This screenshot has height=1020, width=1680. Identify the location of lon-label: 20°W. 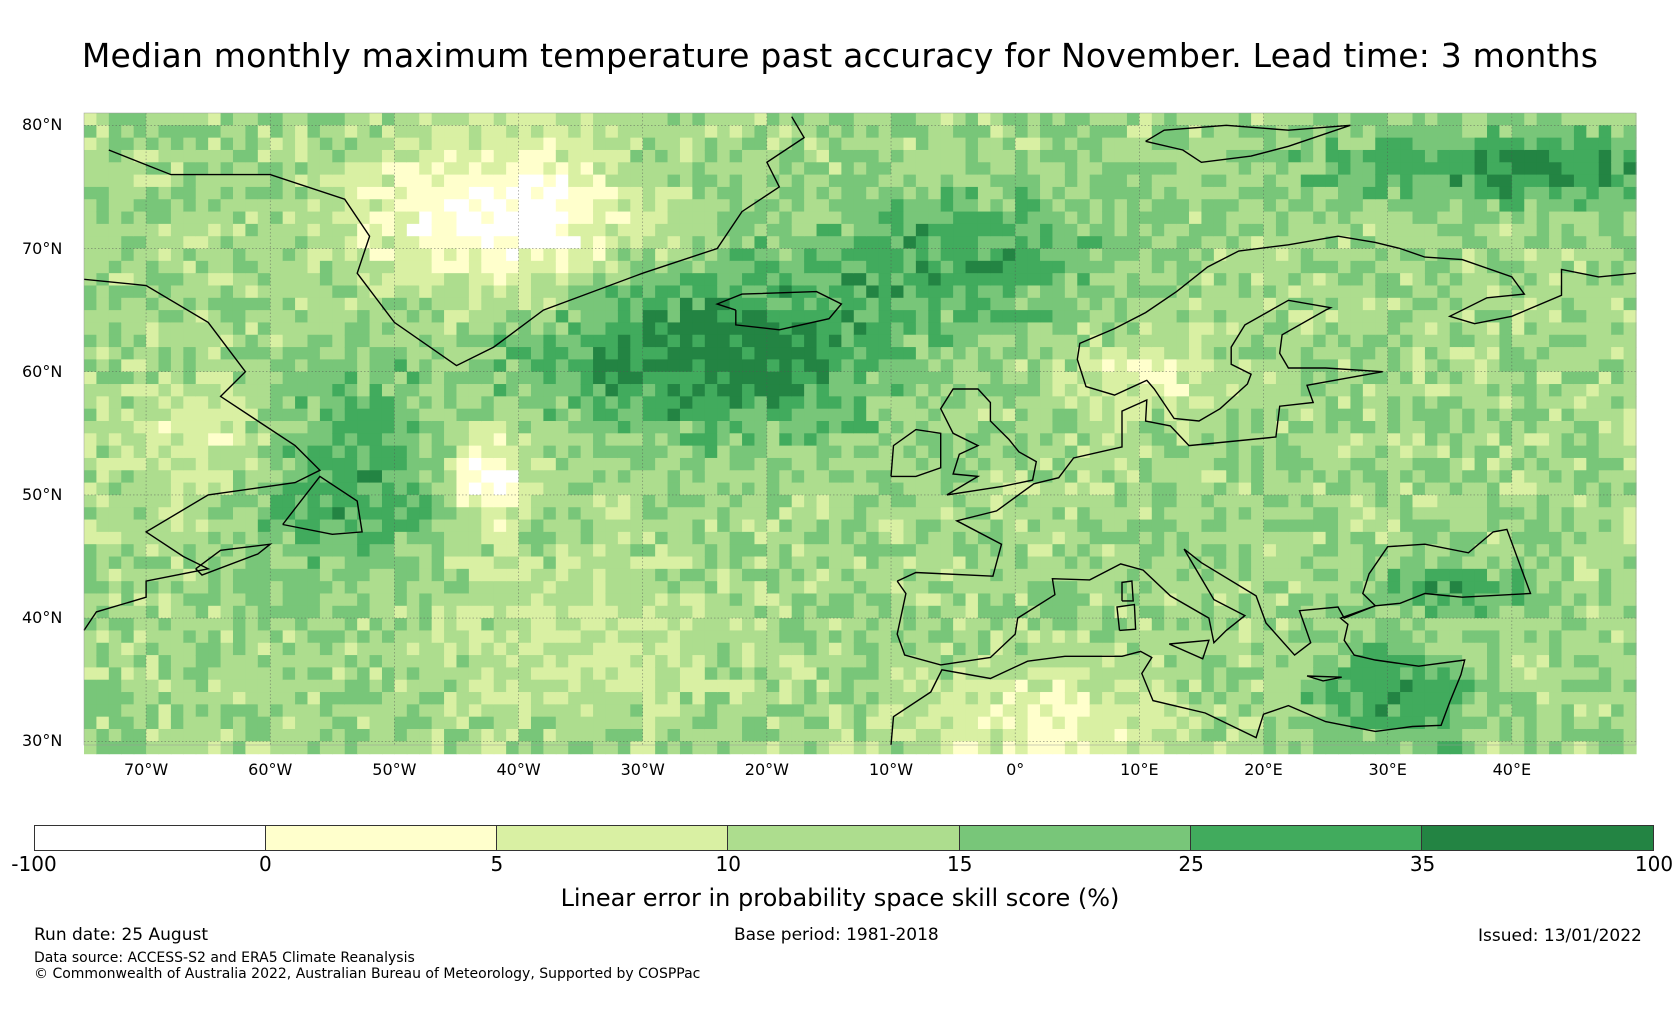
(766, 769).